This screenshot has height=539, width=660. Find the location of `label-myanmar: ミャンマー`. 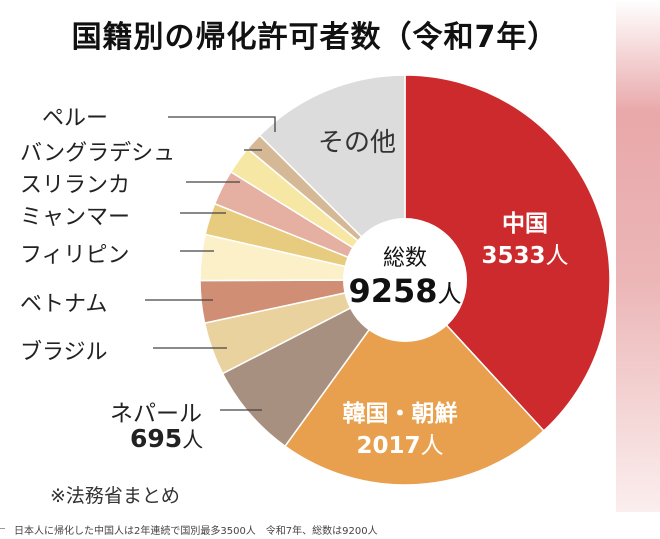

label-myanmar: ミャンマー is located at coordinates (75, 217).